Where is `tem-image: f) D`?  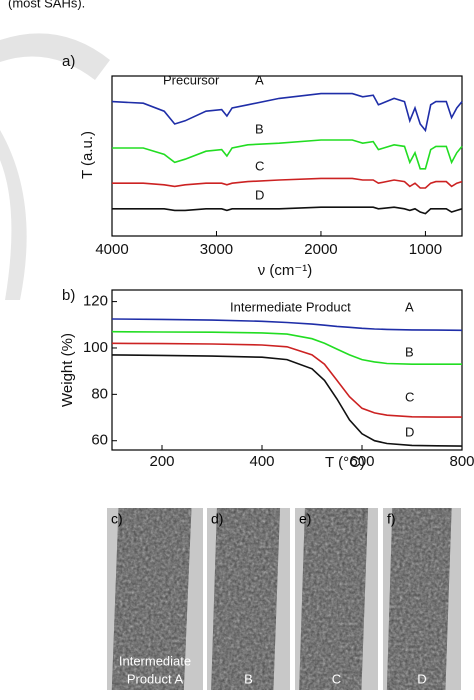
tem-image: f) D is located at coordinates (422, 599).